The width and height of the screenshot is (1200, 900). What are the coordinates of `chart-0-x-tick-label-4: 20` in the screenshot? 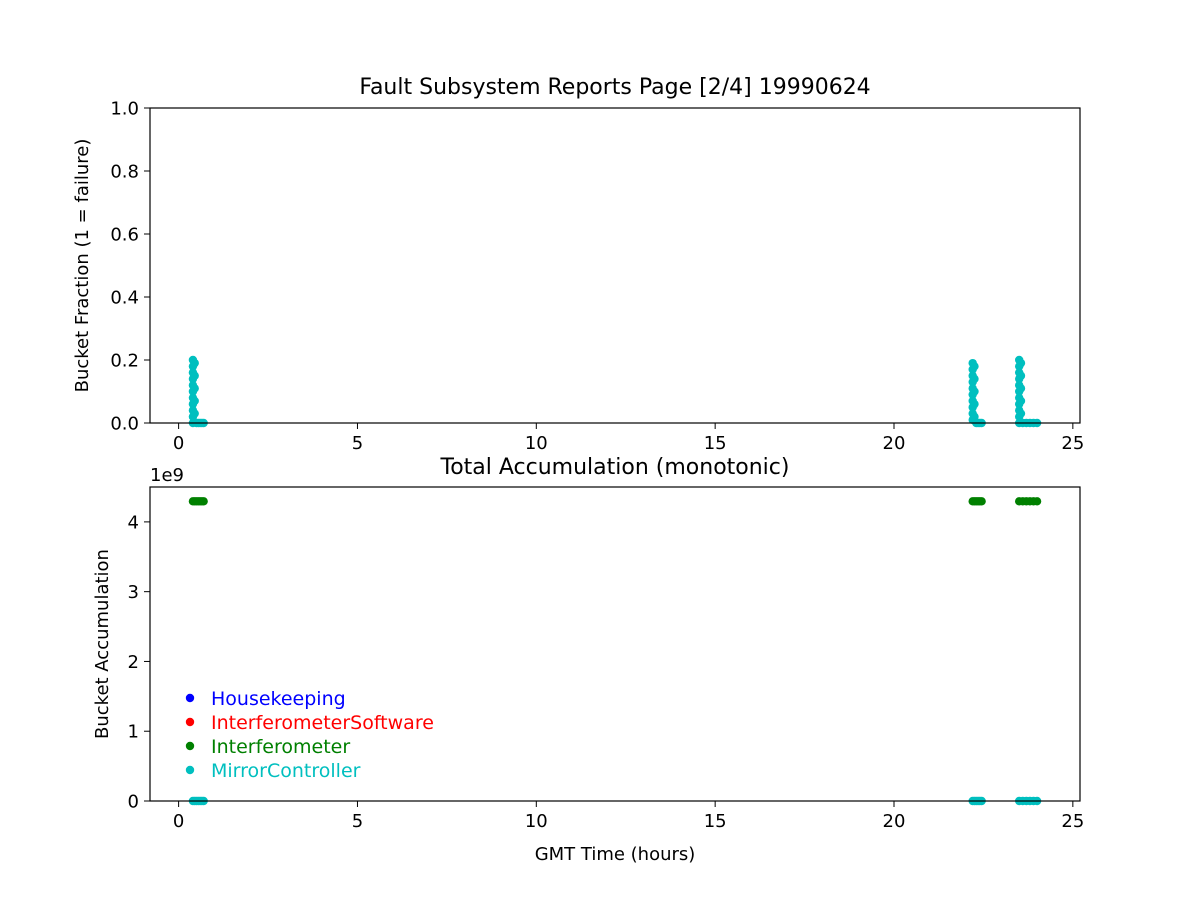 It's located at (894, 443).